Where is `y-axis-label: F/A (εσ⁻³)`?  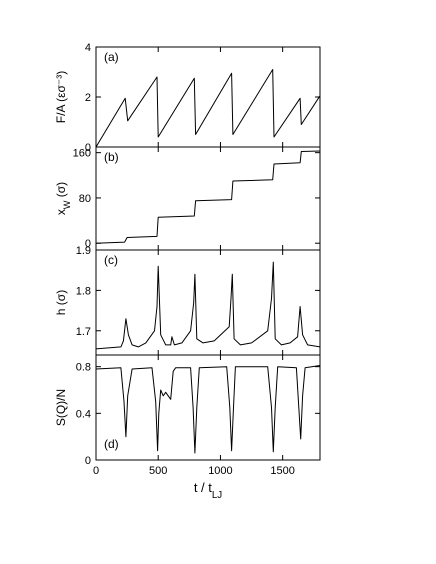
y-axis-label: F/A (εσ⁻³) is located at coordinates (61, 97).